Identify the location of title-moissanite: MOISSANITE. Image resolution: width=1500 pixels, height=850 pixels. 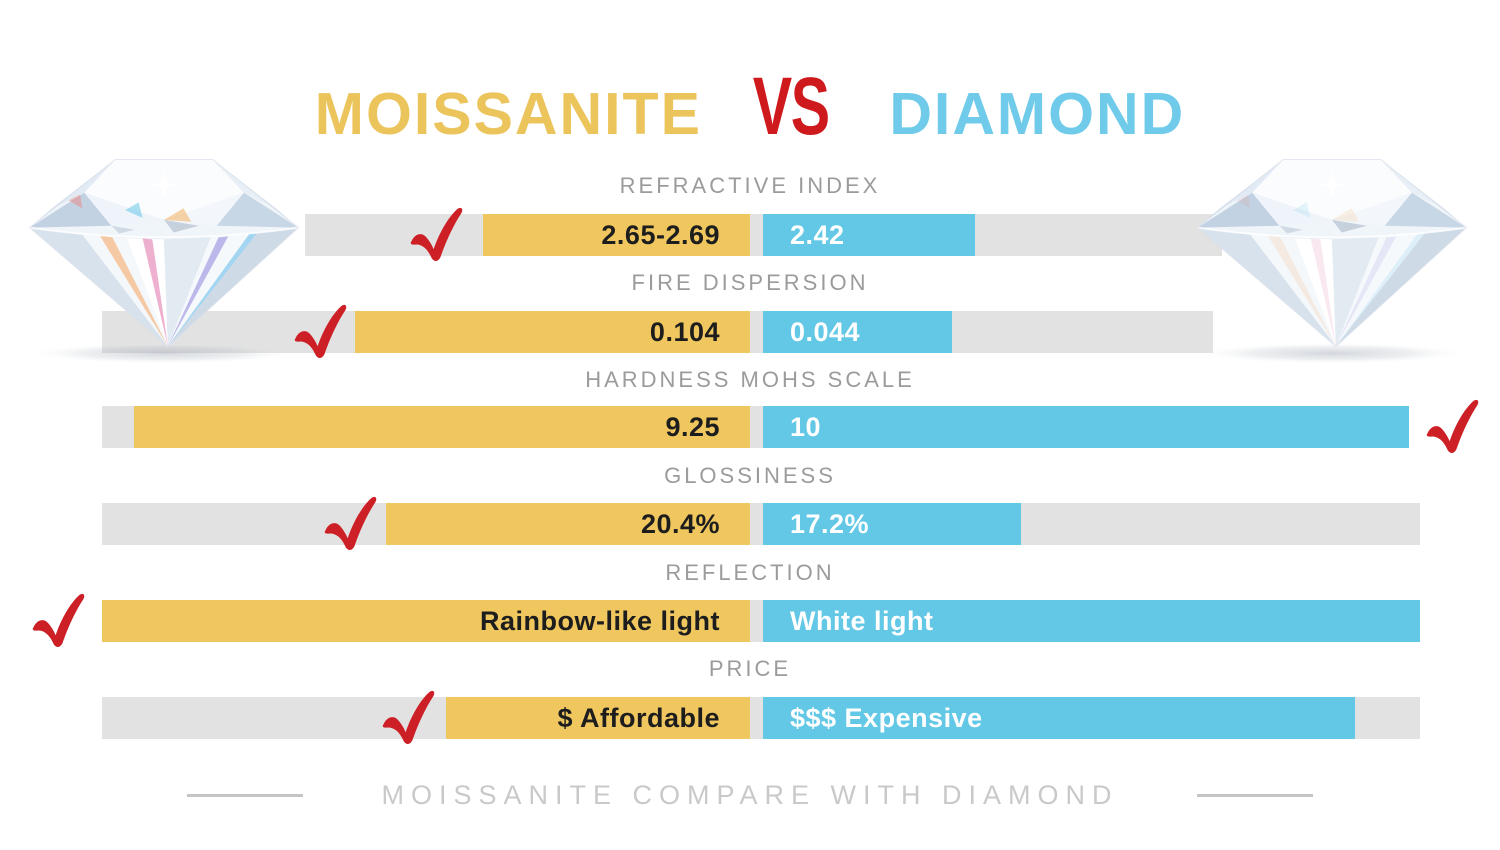
(508, 114).